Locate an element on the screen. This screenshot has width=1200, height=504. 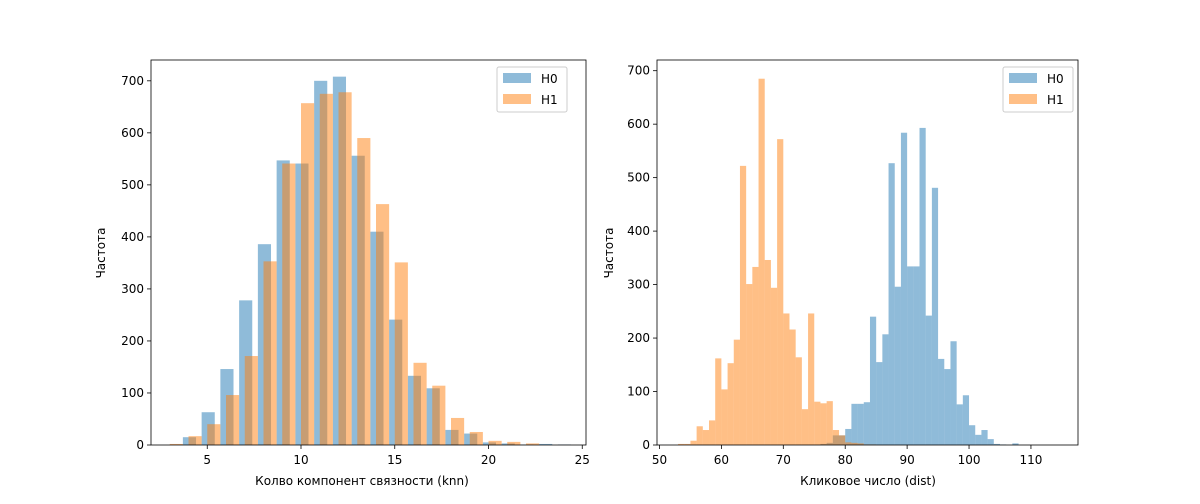
histogram-dist-x-tick-label-100: 100 is located at coordinates (969, 460).